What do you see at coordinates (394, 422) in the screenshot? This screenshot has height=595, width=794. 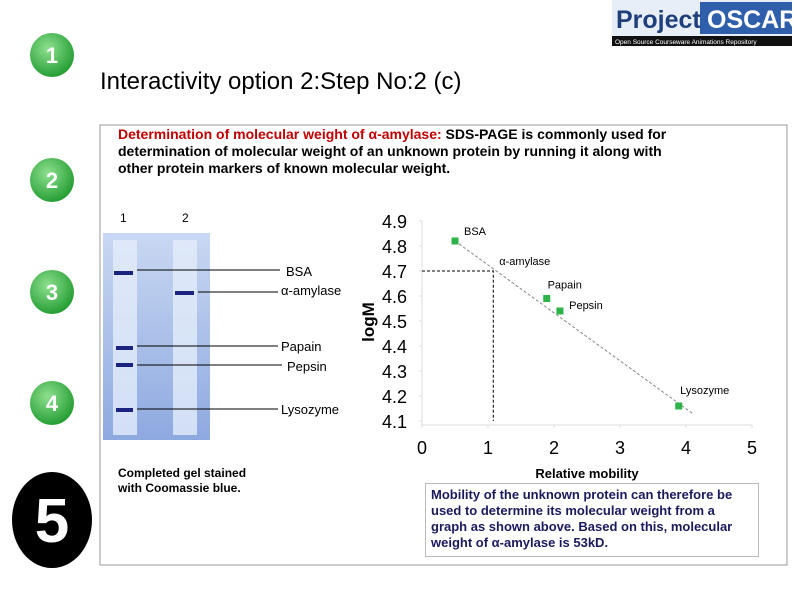 I see `y-tick-label: 4.1` at bounding box center [394, 422].